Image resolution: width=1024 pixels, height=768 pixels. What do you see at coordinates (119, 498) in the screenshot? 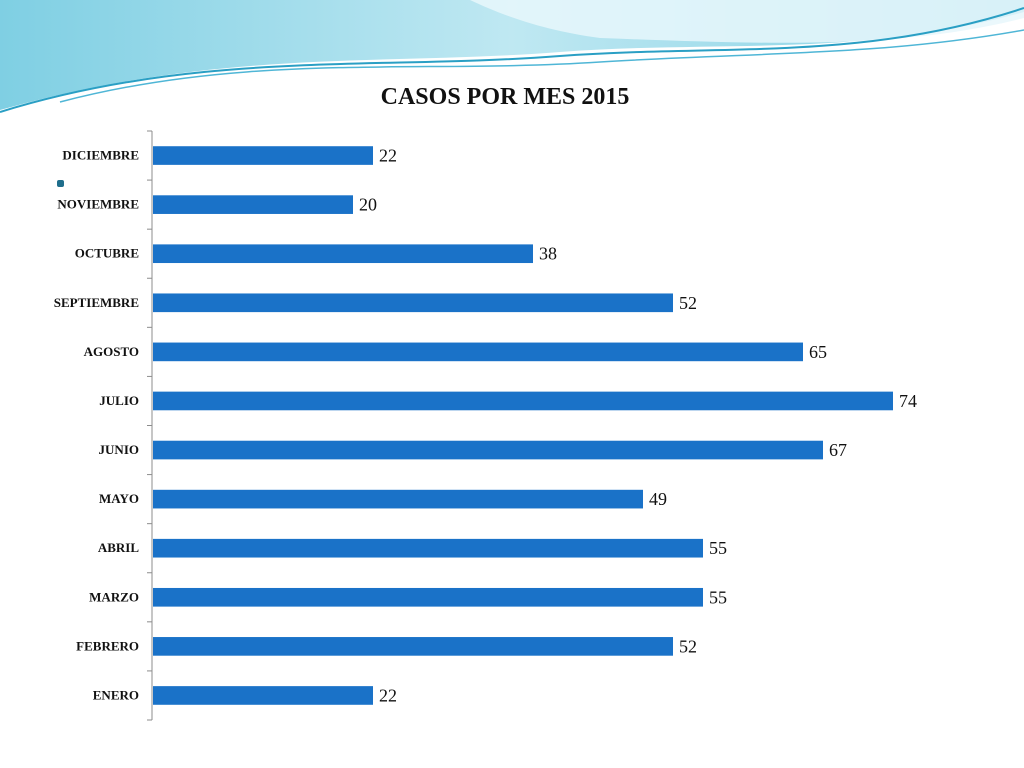
I see `category-label: MAYO` at bounding box center [119, 498].